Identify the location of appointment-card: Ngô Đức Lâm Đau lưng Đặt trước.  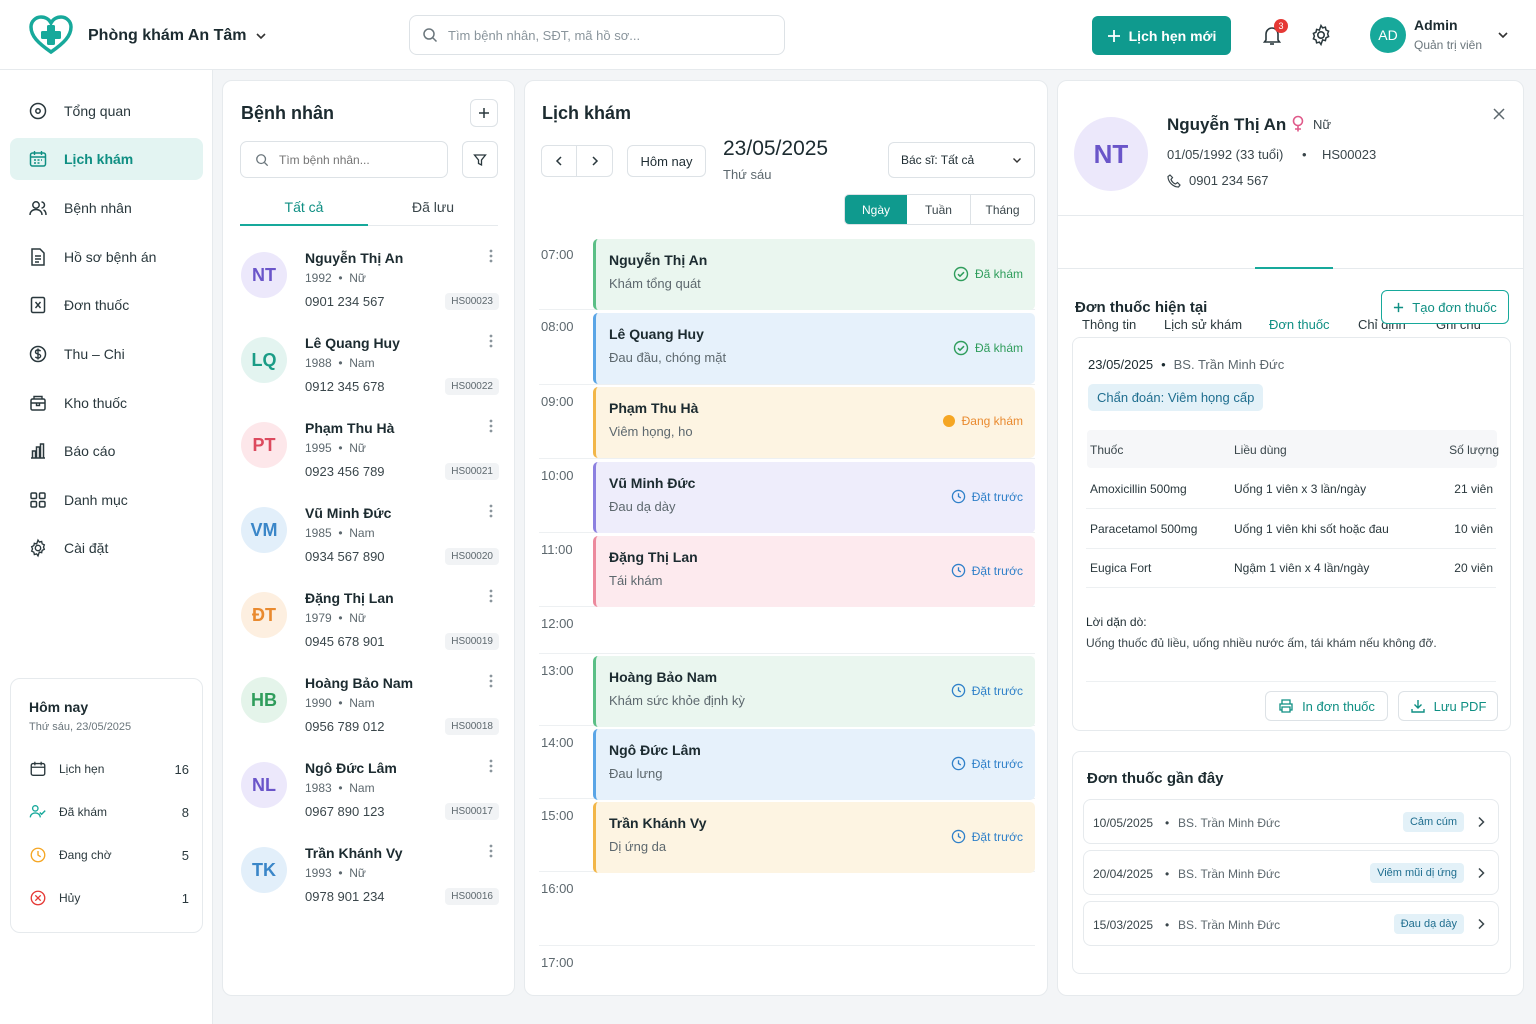
(814, 764).